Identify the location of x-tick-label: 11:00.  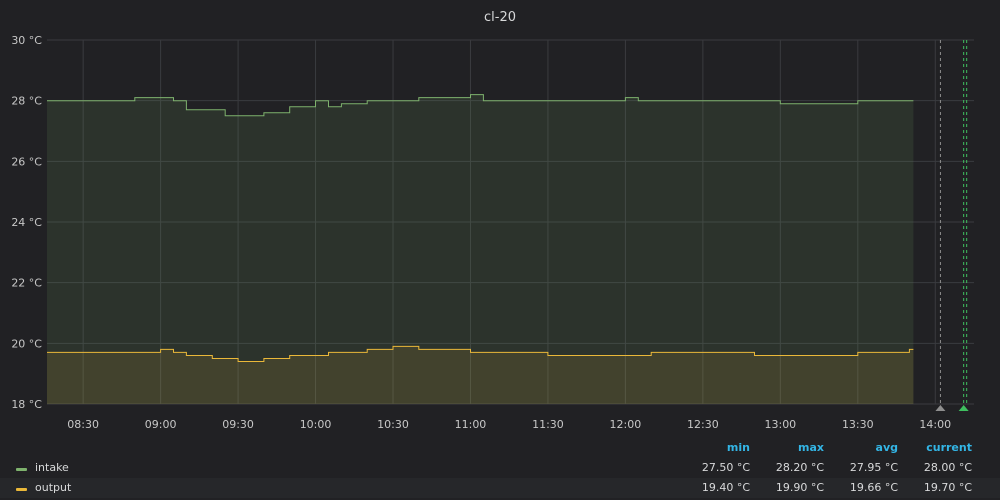
(471, 424).